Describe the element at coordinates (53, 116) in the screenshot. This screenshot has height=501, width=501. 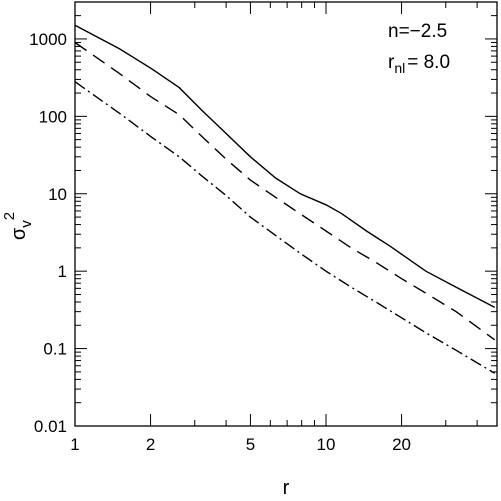
I see `y-tick-label: 100` at that location.